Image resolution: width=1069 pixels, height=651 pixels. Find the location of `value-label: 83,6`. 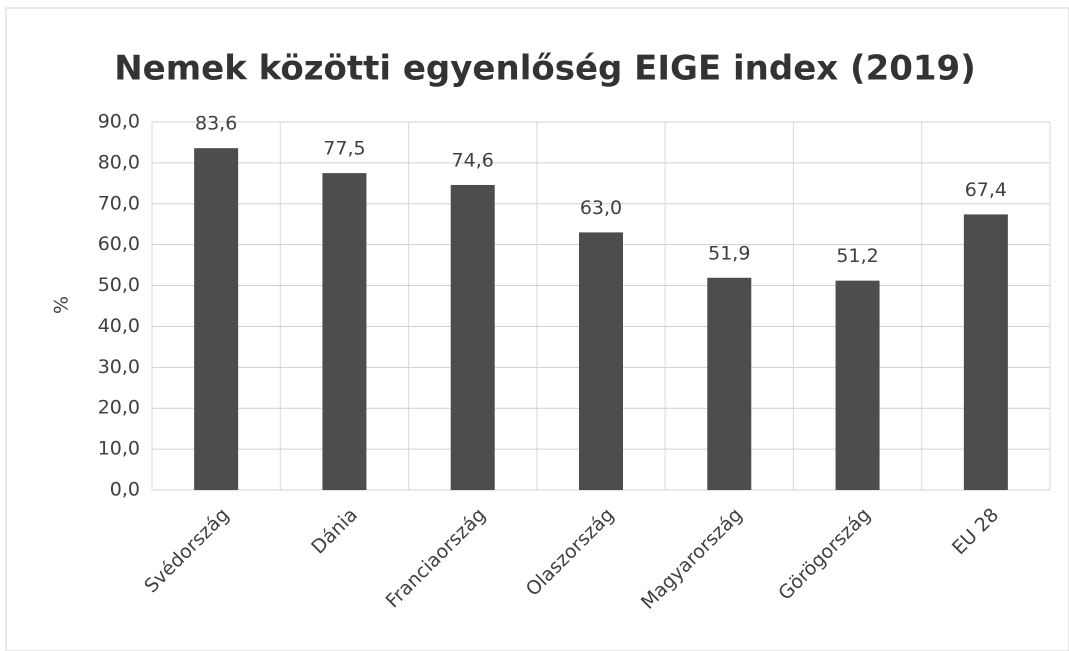

value-label: 83,6 is located at coordinates (216, 124).